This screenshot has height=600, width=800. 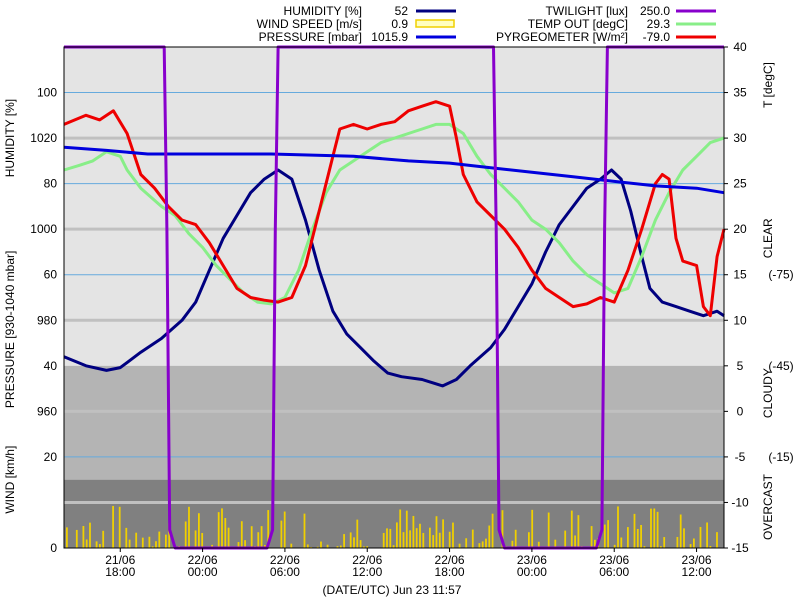 What do you see at coordinates (10, 138) in the screenshot?
I see `left-axis-title: HUMIDITY [%]` at bounding box center [10, 138].